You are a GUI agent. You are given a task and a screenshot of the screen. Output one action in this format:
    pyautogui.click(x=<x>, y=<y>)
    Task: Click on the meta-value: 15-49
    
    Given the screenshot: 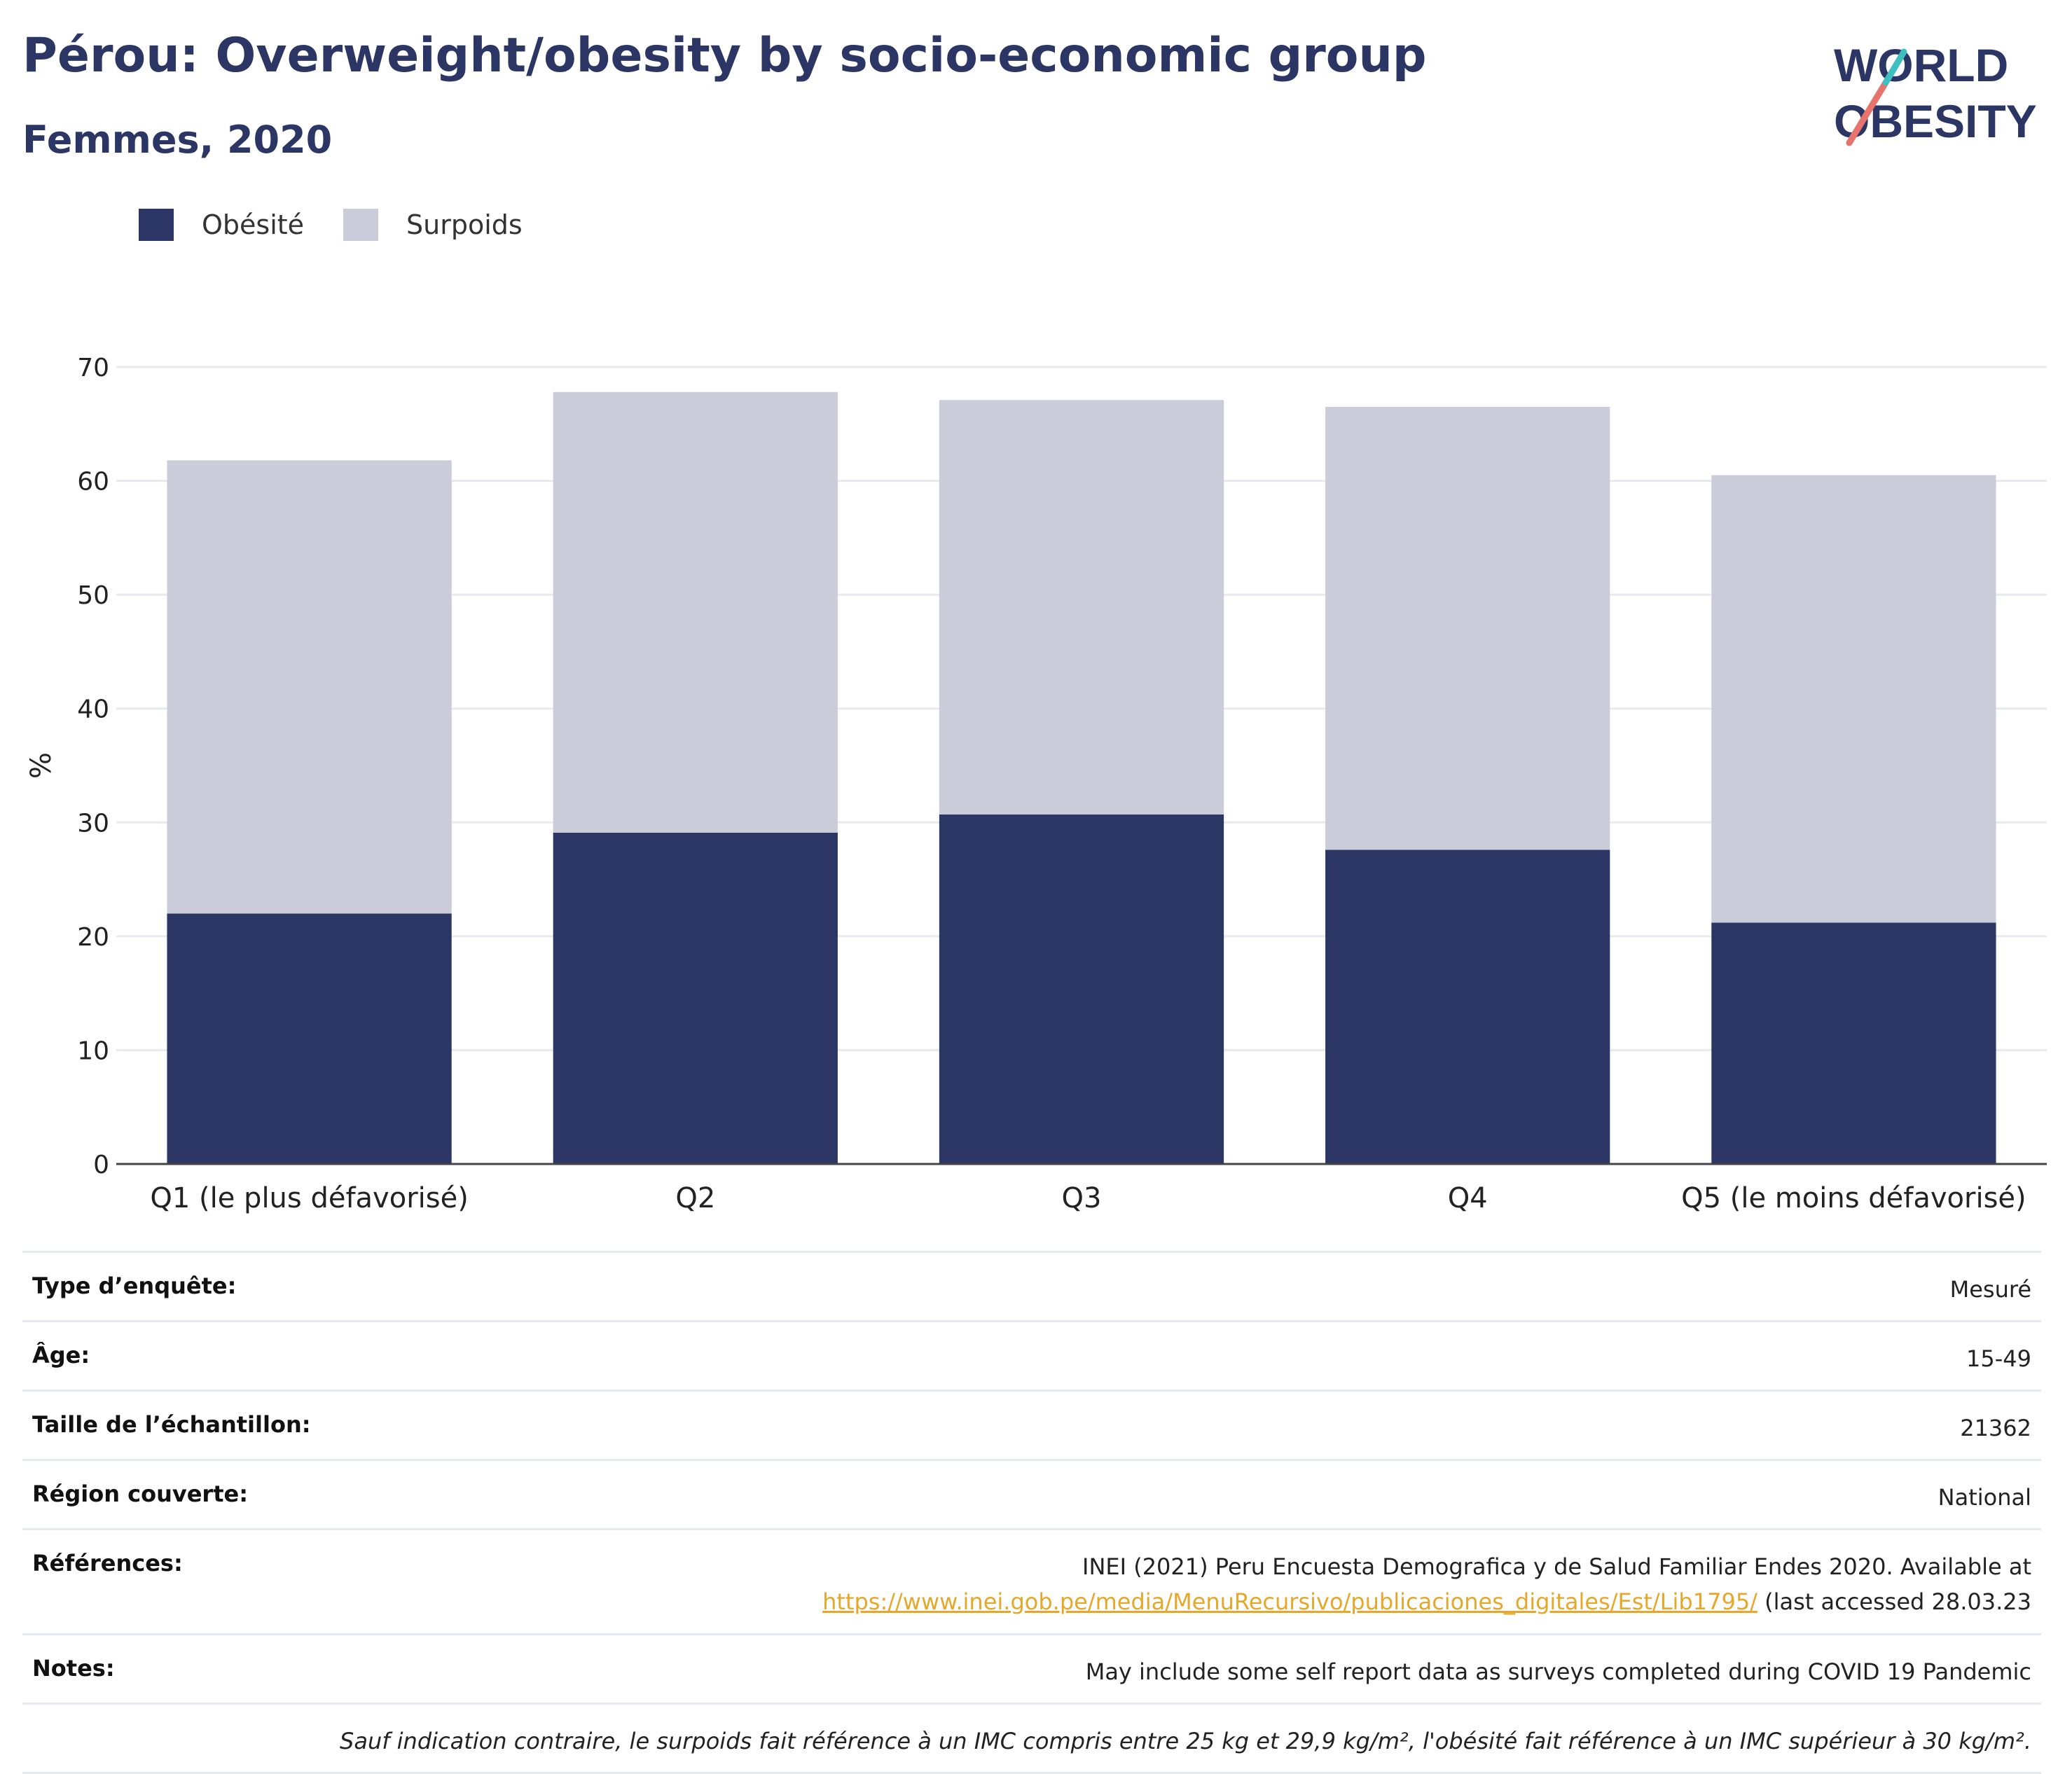 What is the action you would take?
    pyautogui.click(x=1999, y=1358)
    